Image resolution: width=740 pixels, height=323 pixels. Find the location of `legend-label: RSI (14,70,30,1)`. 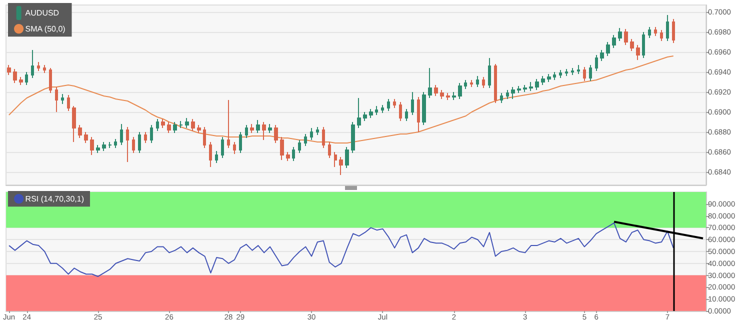

legend-label: RSI (14,70,30,1) is located at coordinates (54, 199).